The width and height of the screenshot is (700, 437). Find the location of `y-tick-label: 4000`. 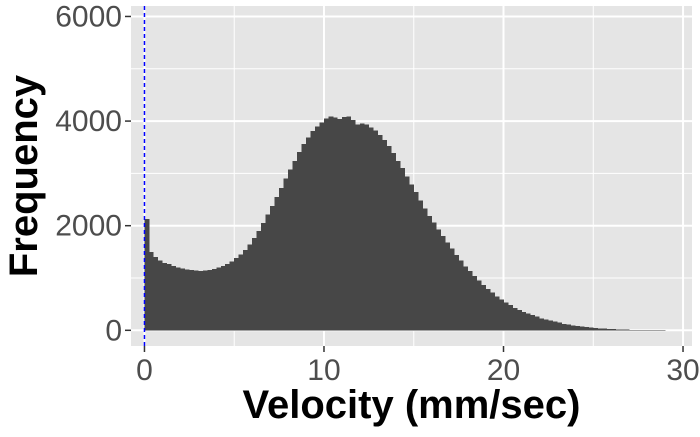

y-tick-label: 4000 is located at coordinates (88, 121).